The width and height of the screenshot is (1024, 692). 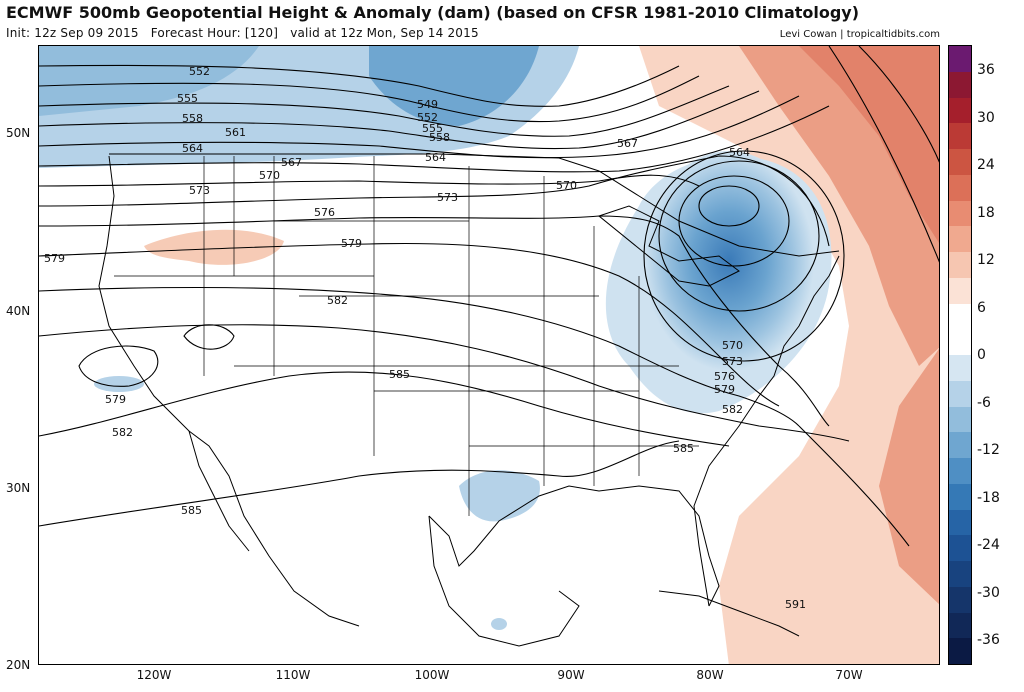 I want to click on contour-label: 549, so click(x=427, y=104).